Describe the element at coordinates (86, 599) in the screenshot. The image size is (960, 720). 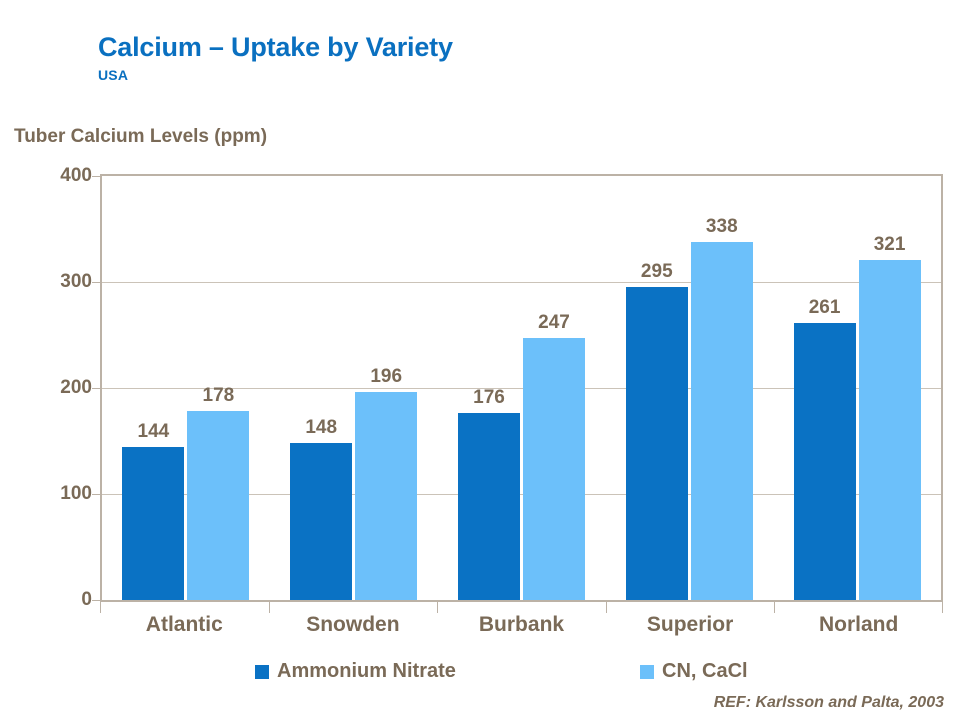
I see `y-axis-tick-label: 0` at that location.